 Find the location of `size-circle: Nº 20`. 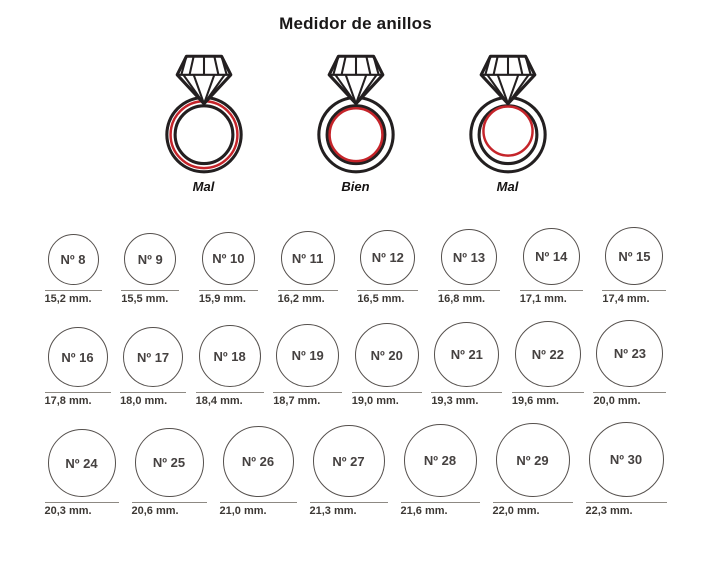

size-circle: Nº 20 is located at coordinates (386, 355).